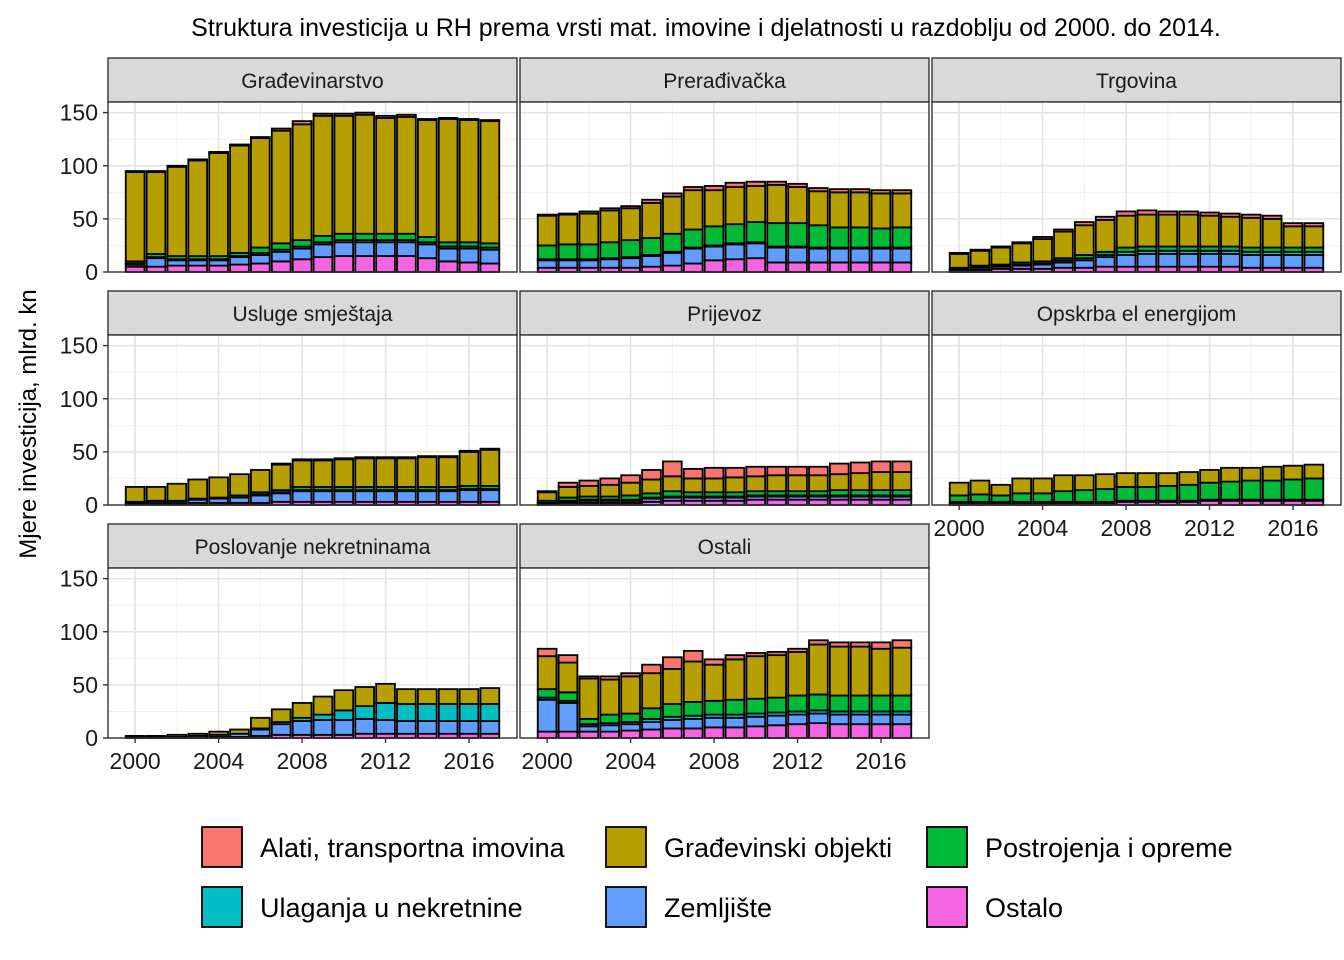  I want to click on legend-item: Ostalo, so click(994, 907).